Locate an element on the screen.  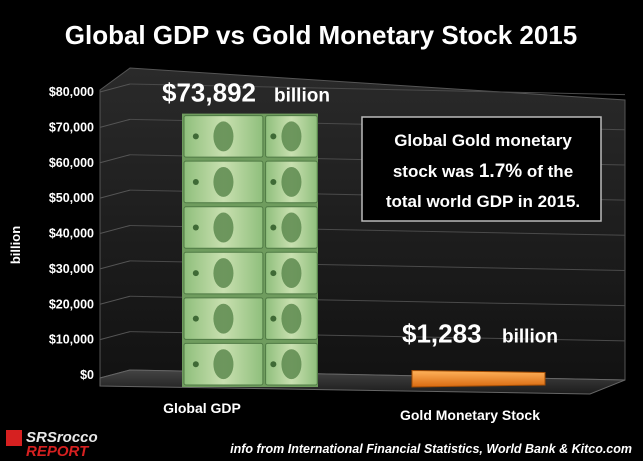
bar-global-gdp is located at coordinates (250, 250).